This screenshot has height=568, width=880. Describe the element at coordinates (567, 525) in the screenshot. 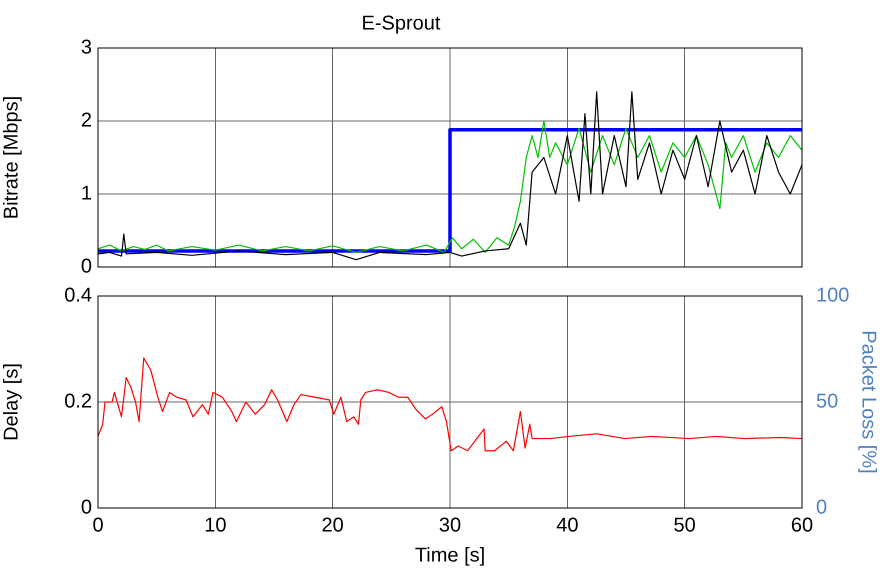

I see `x-tick-label: 40` at that location.